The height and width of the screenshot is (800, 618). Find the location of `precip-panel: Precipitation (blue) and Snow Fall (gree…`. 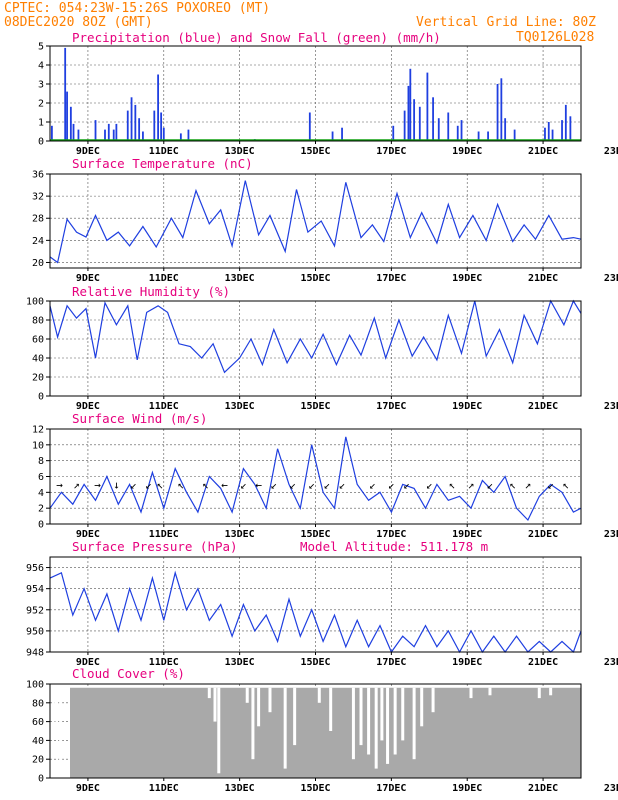

precip-panel: Precipitation (blue) and Snow Fall (gree… is located at coordinates (328, 93).